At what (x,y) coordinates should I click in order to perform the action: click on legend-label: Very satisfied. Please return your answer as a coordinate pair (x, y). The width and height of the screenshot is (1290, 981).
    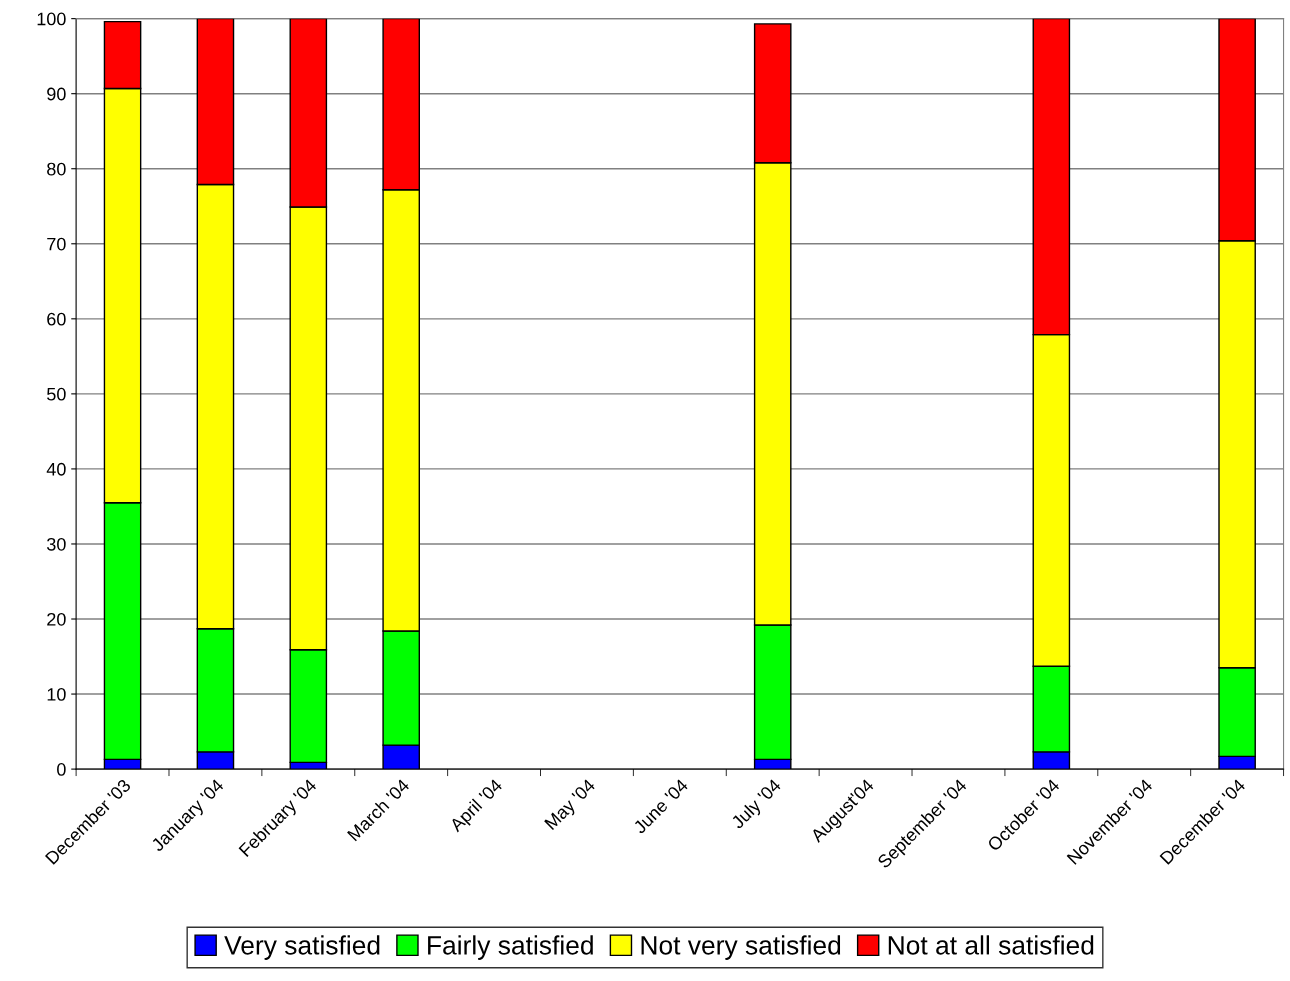
    Looking at the image, I should click on (302, 947).